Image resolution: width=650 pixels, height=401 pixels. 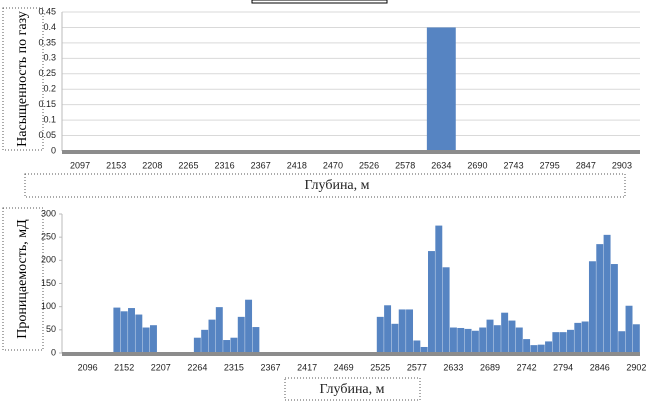 I want to click on x-tick-label: 2208, so click(x=152, y=165).